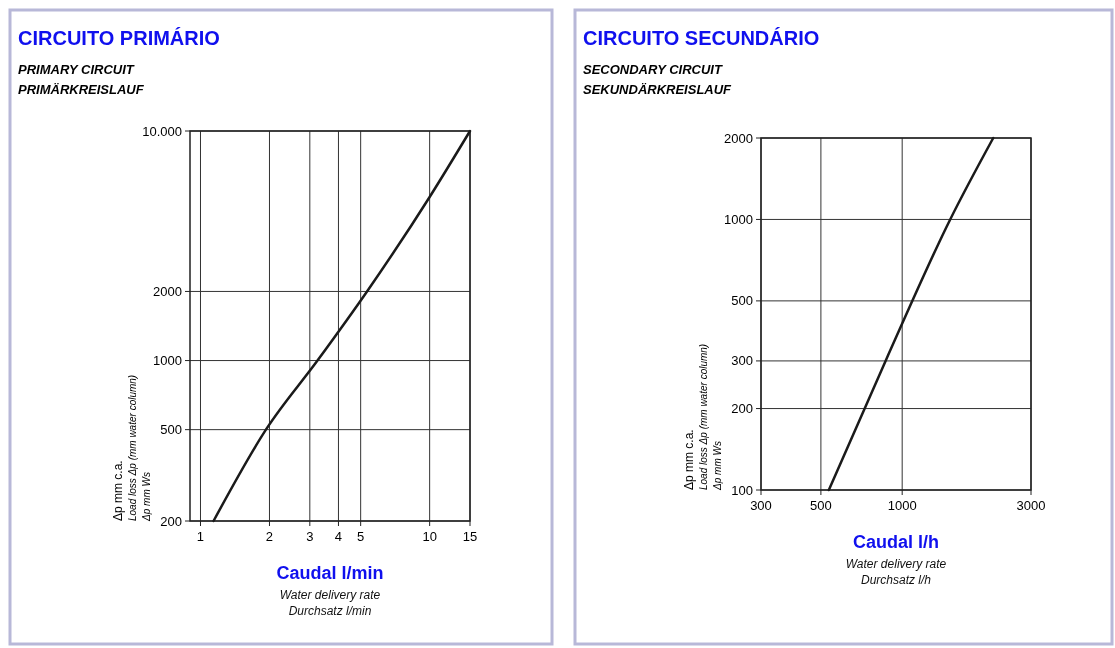  Describe the element at coordinates (902, 505) in the screenshot. I see `x-tick-label: 1000` at that location.